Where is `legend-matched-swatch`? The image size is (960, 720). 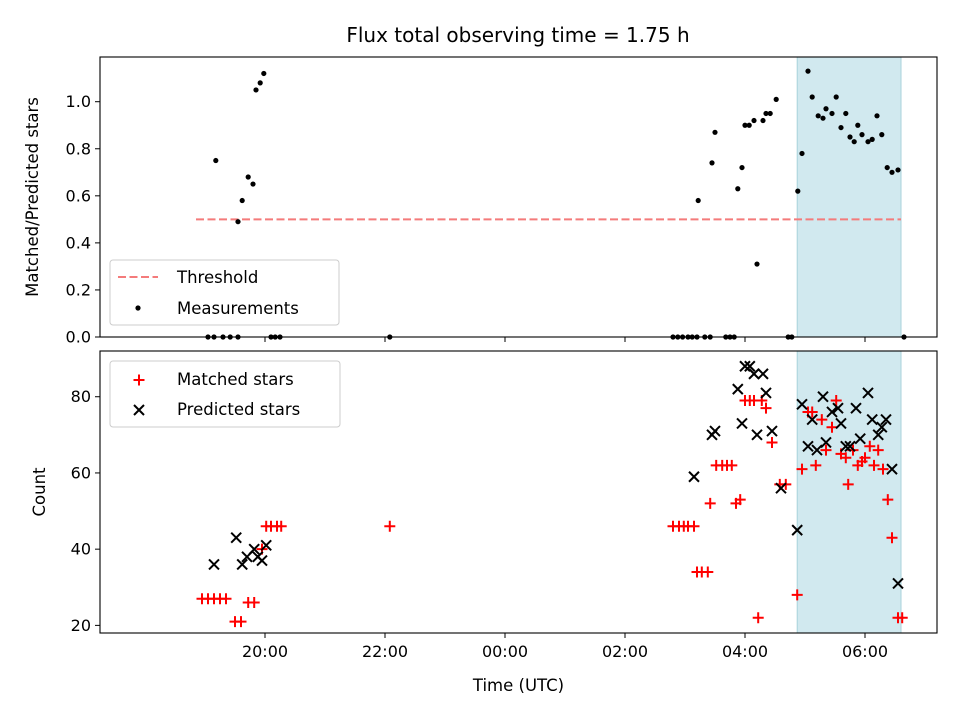
legend-matched-swatch is located at coordinates (139, 380).